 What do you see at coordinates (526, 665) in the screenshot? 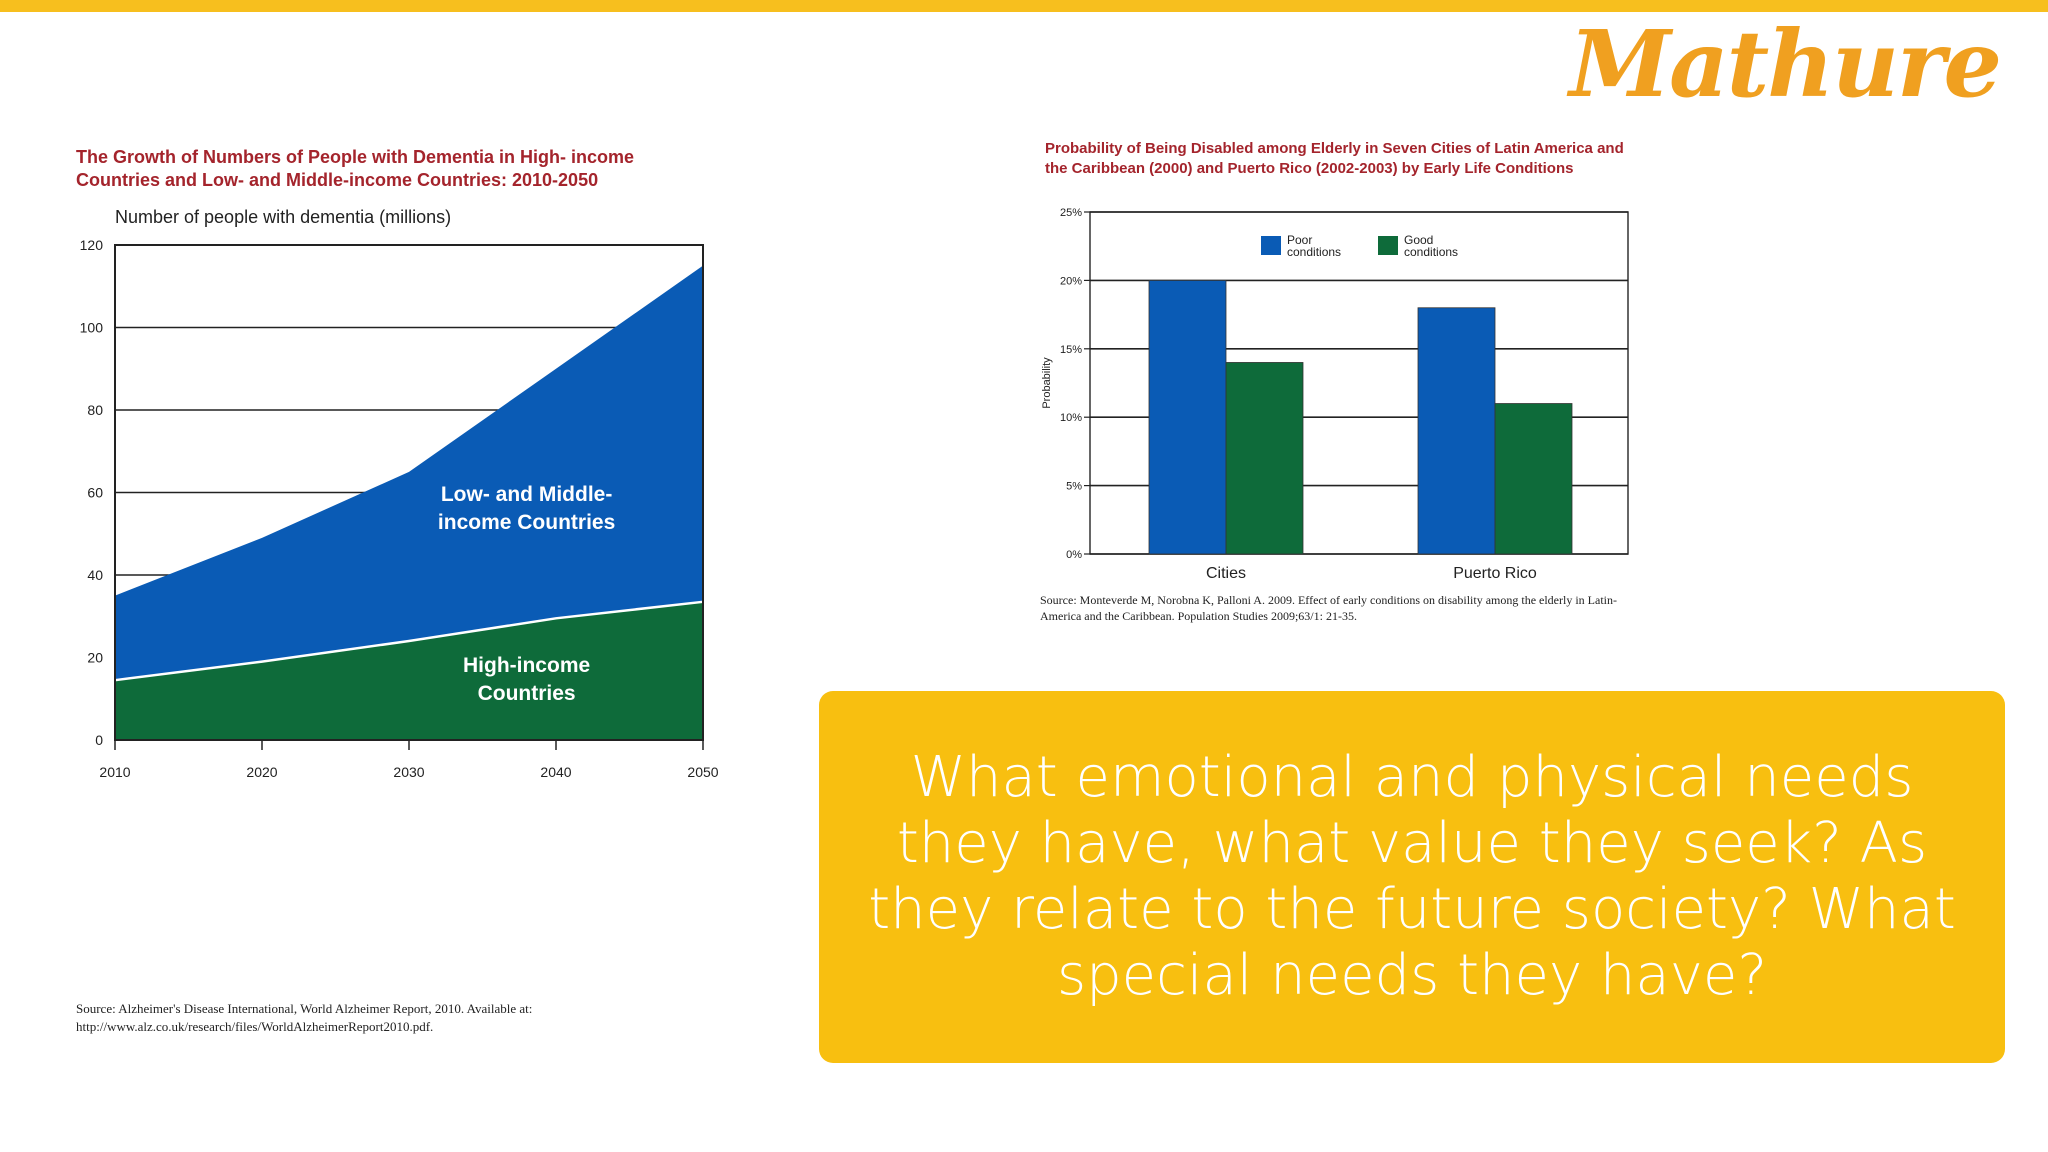
I see `high-income-label: High-income` at bounding box center [526, 665].